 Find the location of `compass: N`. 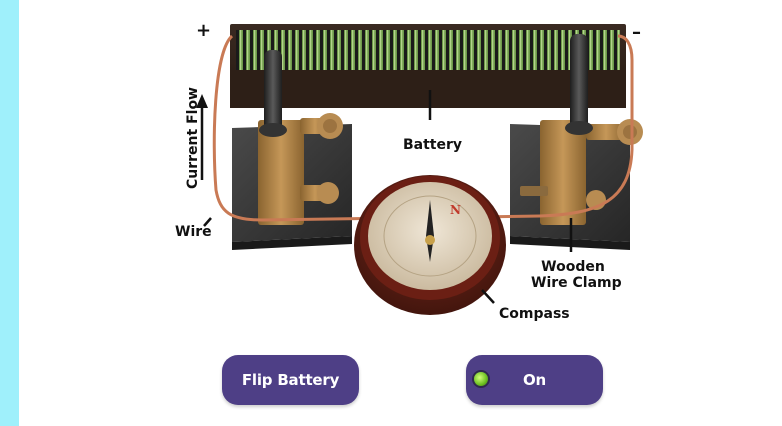

compass: N is located at coordinates (430, 245).